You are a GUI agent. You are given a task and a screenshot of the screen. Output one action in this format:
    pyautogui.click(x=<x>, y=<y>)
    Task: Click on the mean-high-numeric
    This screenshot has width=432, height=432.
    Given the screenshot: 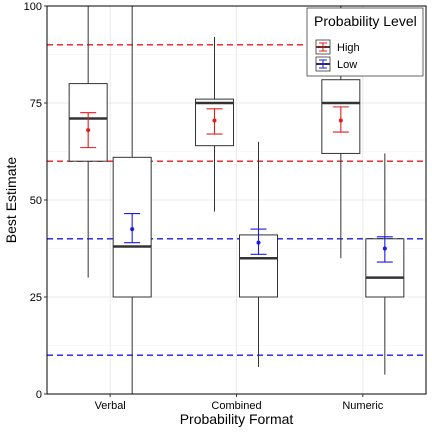 What is the action you would take?
    pyautogui.click(x=340, y=119)
    